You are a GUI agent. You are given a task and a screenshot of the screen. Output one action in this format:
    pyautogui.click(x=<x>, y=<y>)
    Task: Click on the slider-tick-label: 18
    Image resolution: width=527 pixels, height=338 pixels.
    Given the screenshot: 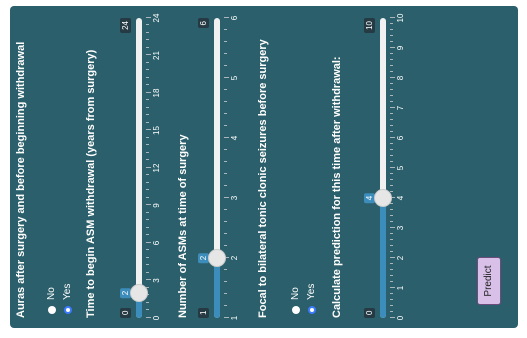 What is the action you would take?
    pyautogui.click(x=156, y=93)
    